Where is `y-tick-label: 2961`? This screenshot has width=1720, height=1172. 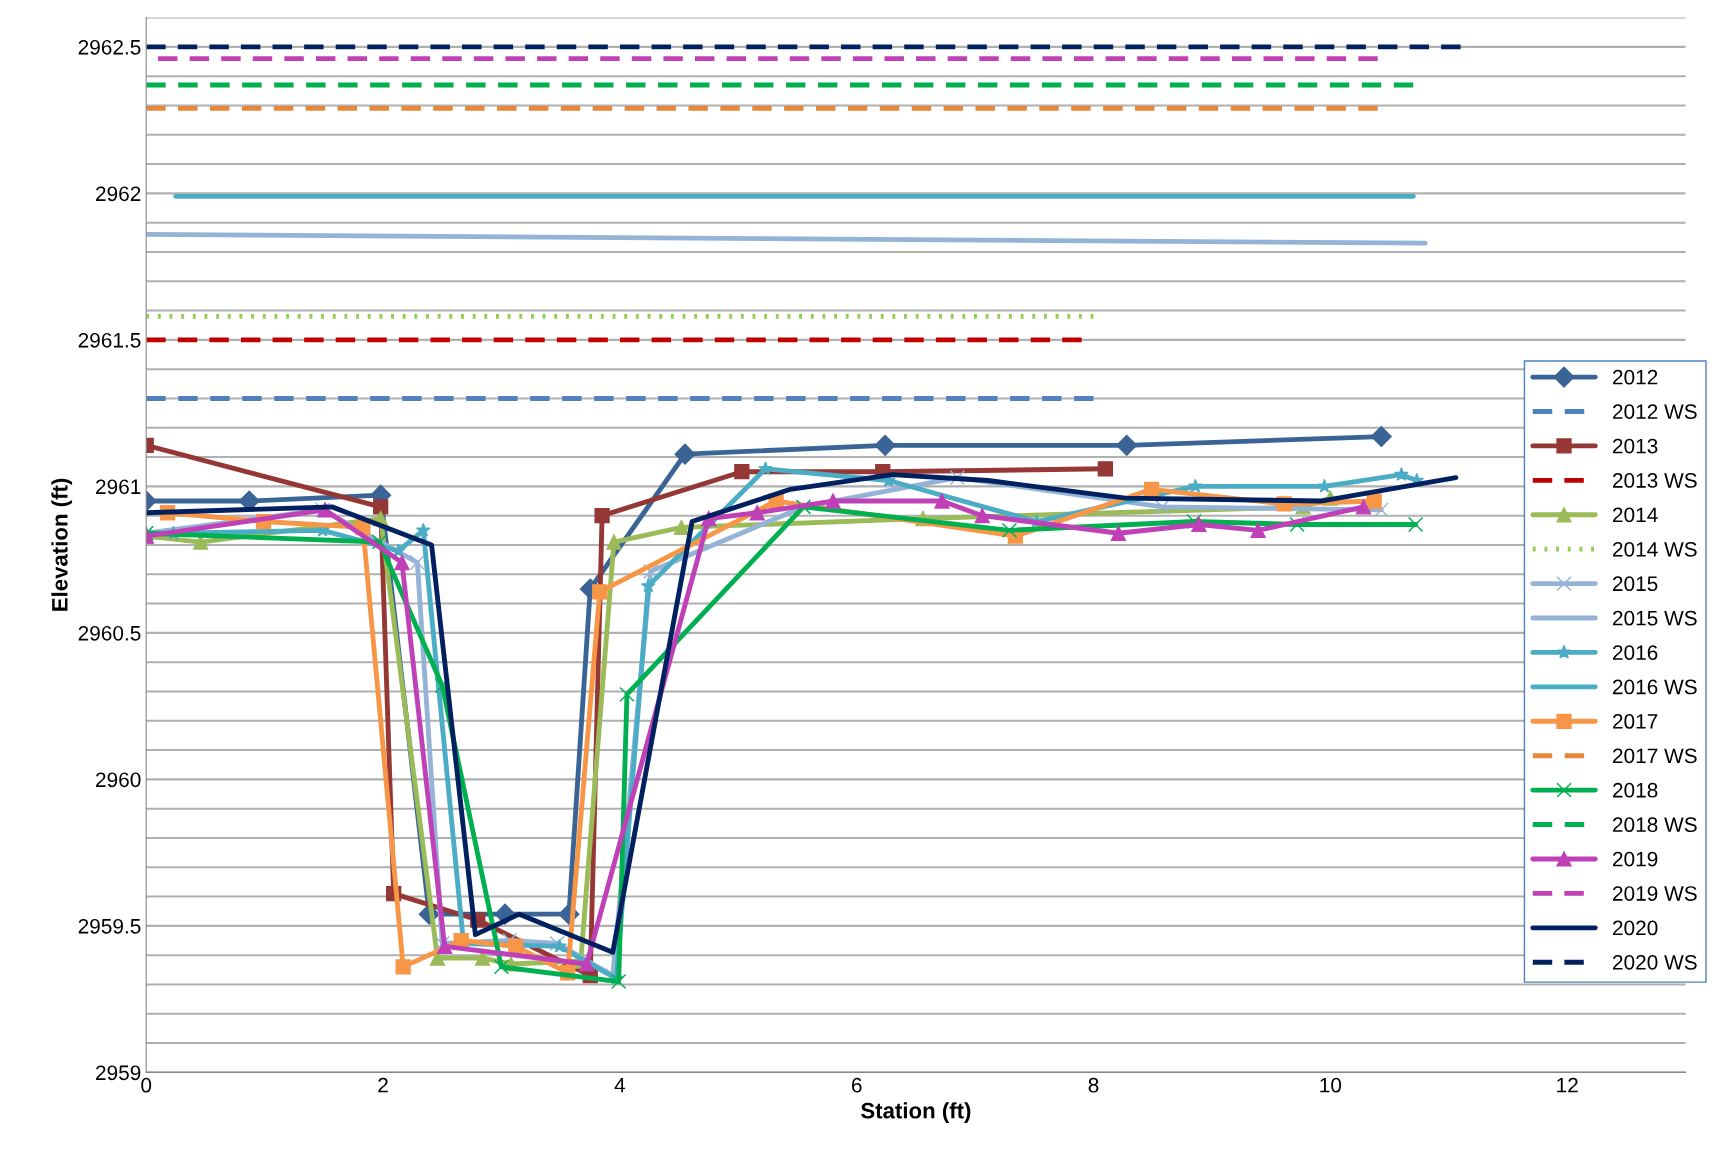 y-tick-label: 2961 is located at coordinates (118, 487).